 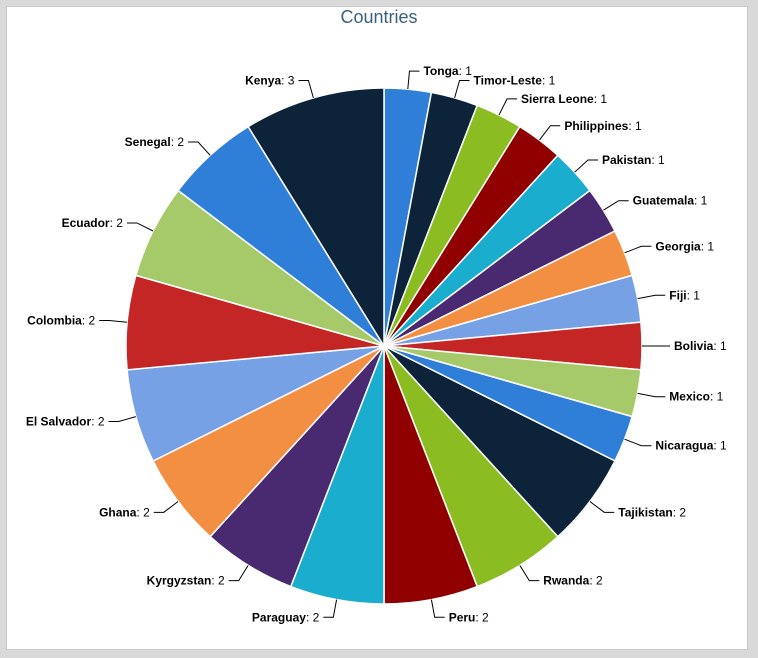 I want to click on chart-title: Countries, so click(x=379, y=17).